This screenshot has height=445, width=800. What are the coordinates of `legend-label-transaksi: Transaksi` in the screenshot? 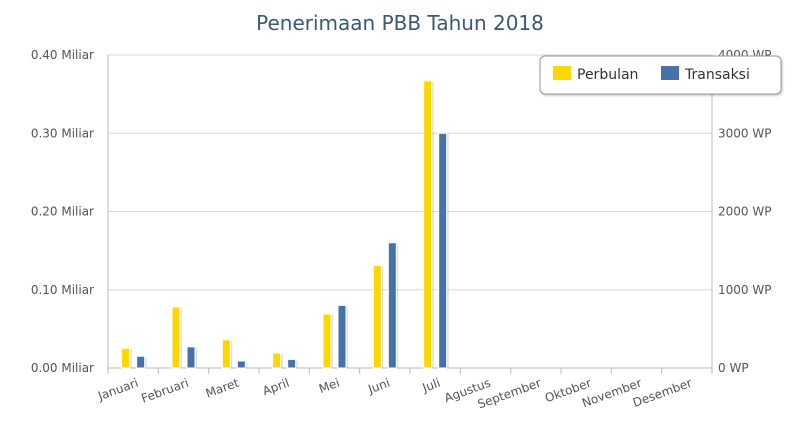 It's located at (717, 75).